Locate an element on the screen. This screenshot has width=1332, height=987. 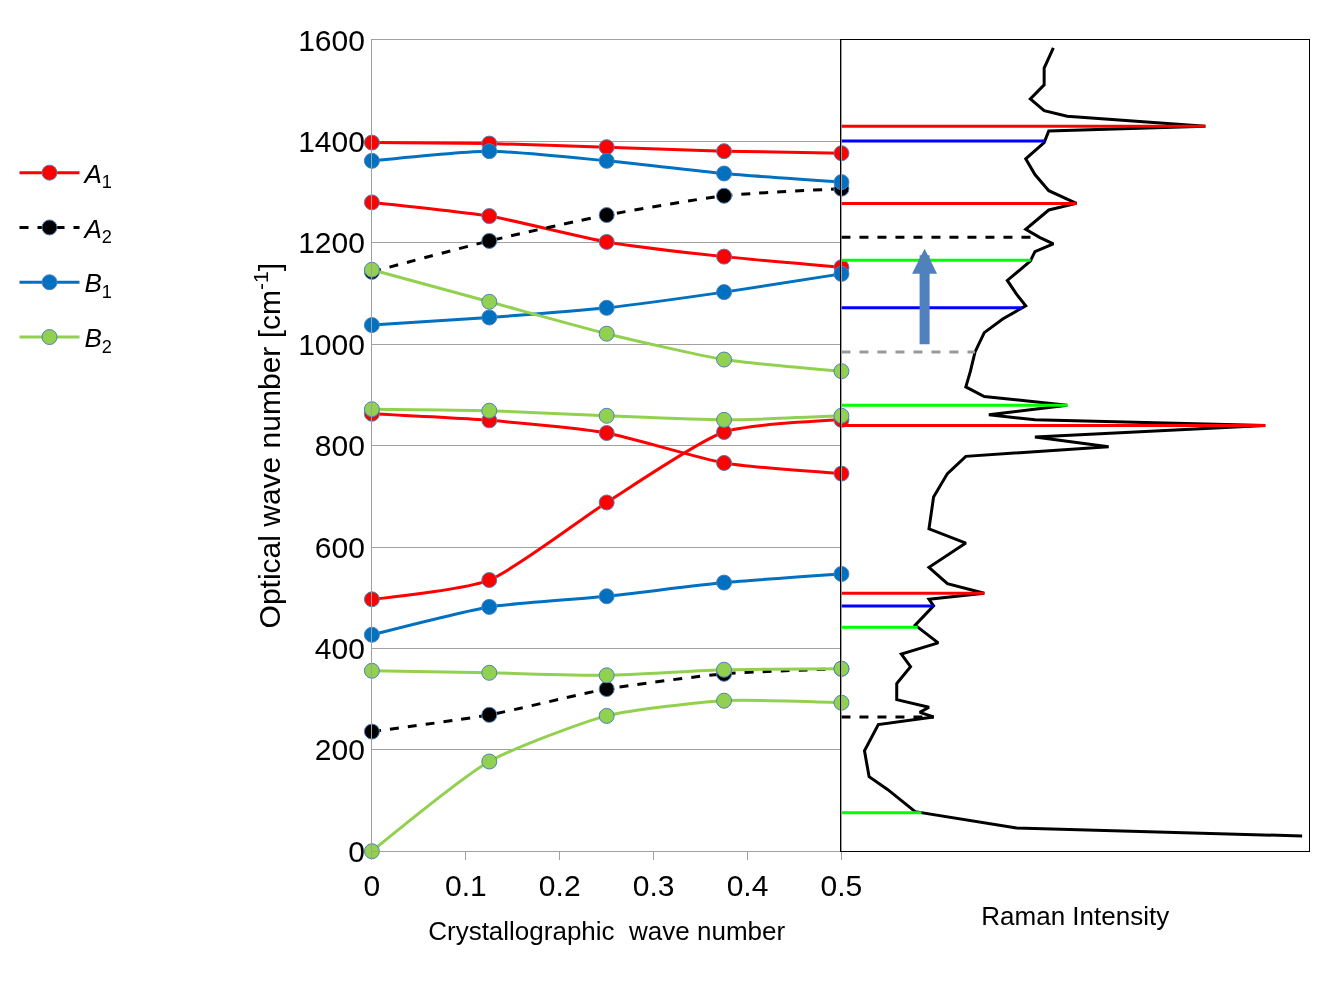
y-tick-label: 1600 is located at coordinates (331, 40).